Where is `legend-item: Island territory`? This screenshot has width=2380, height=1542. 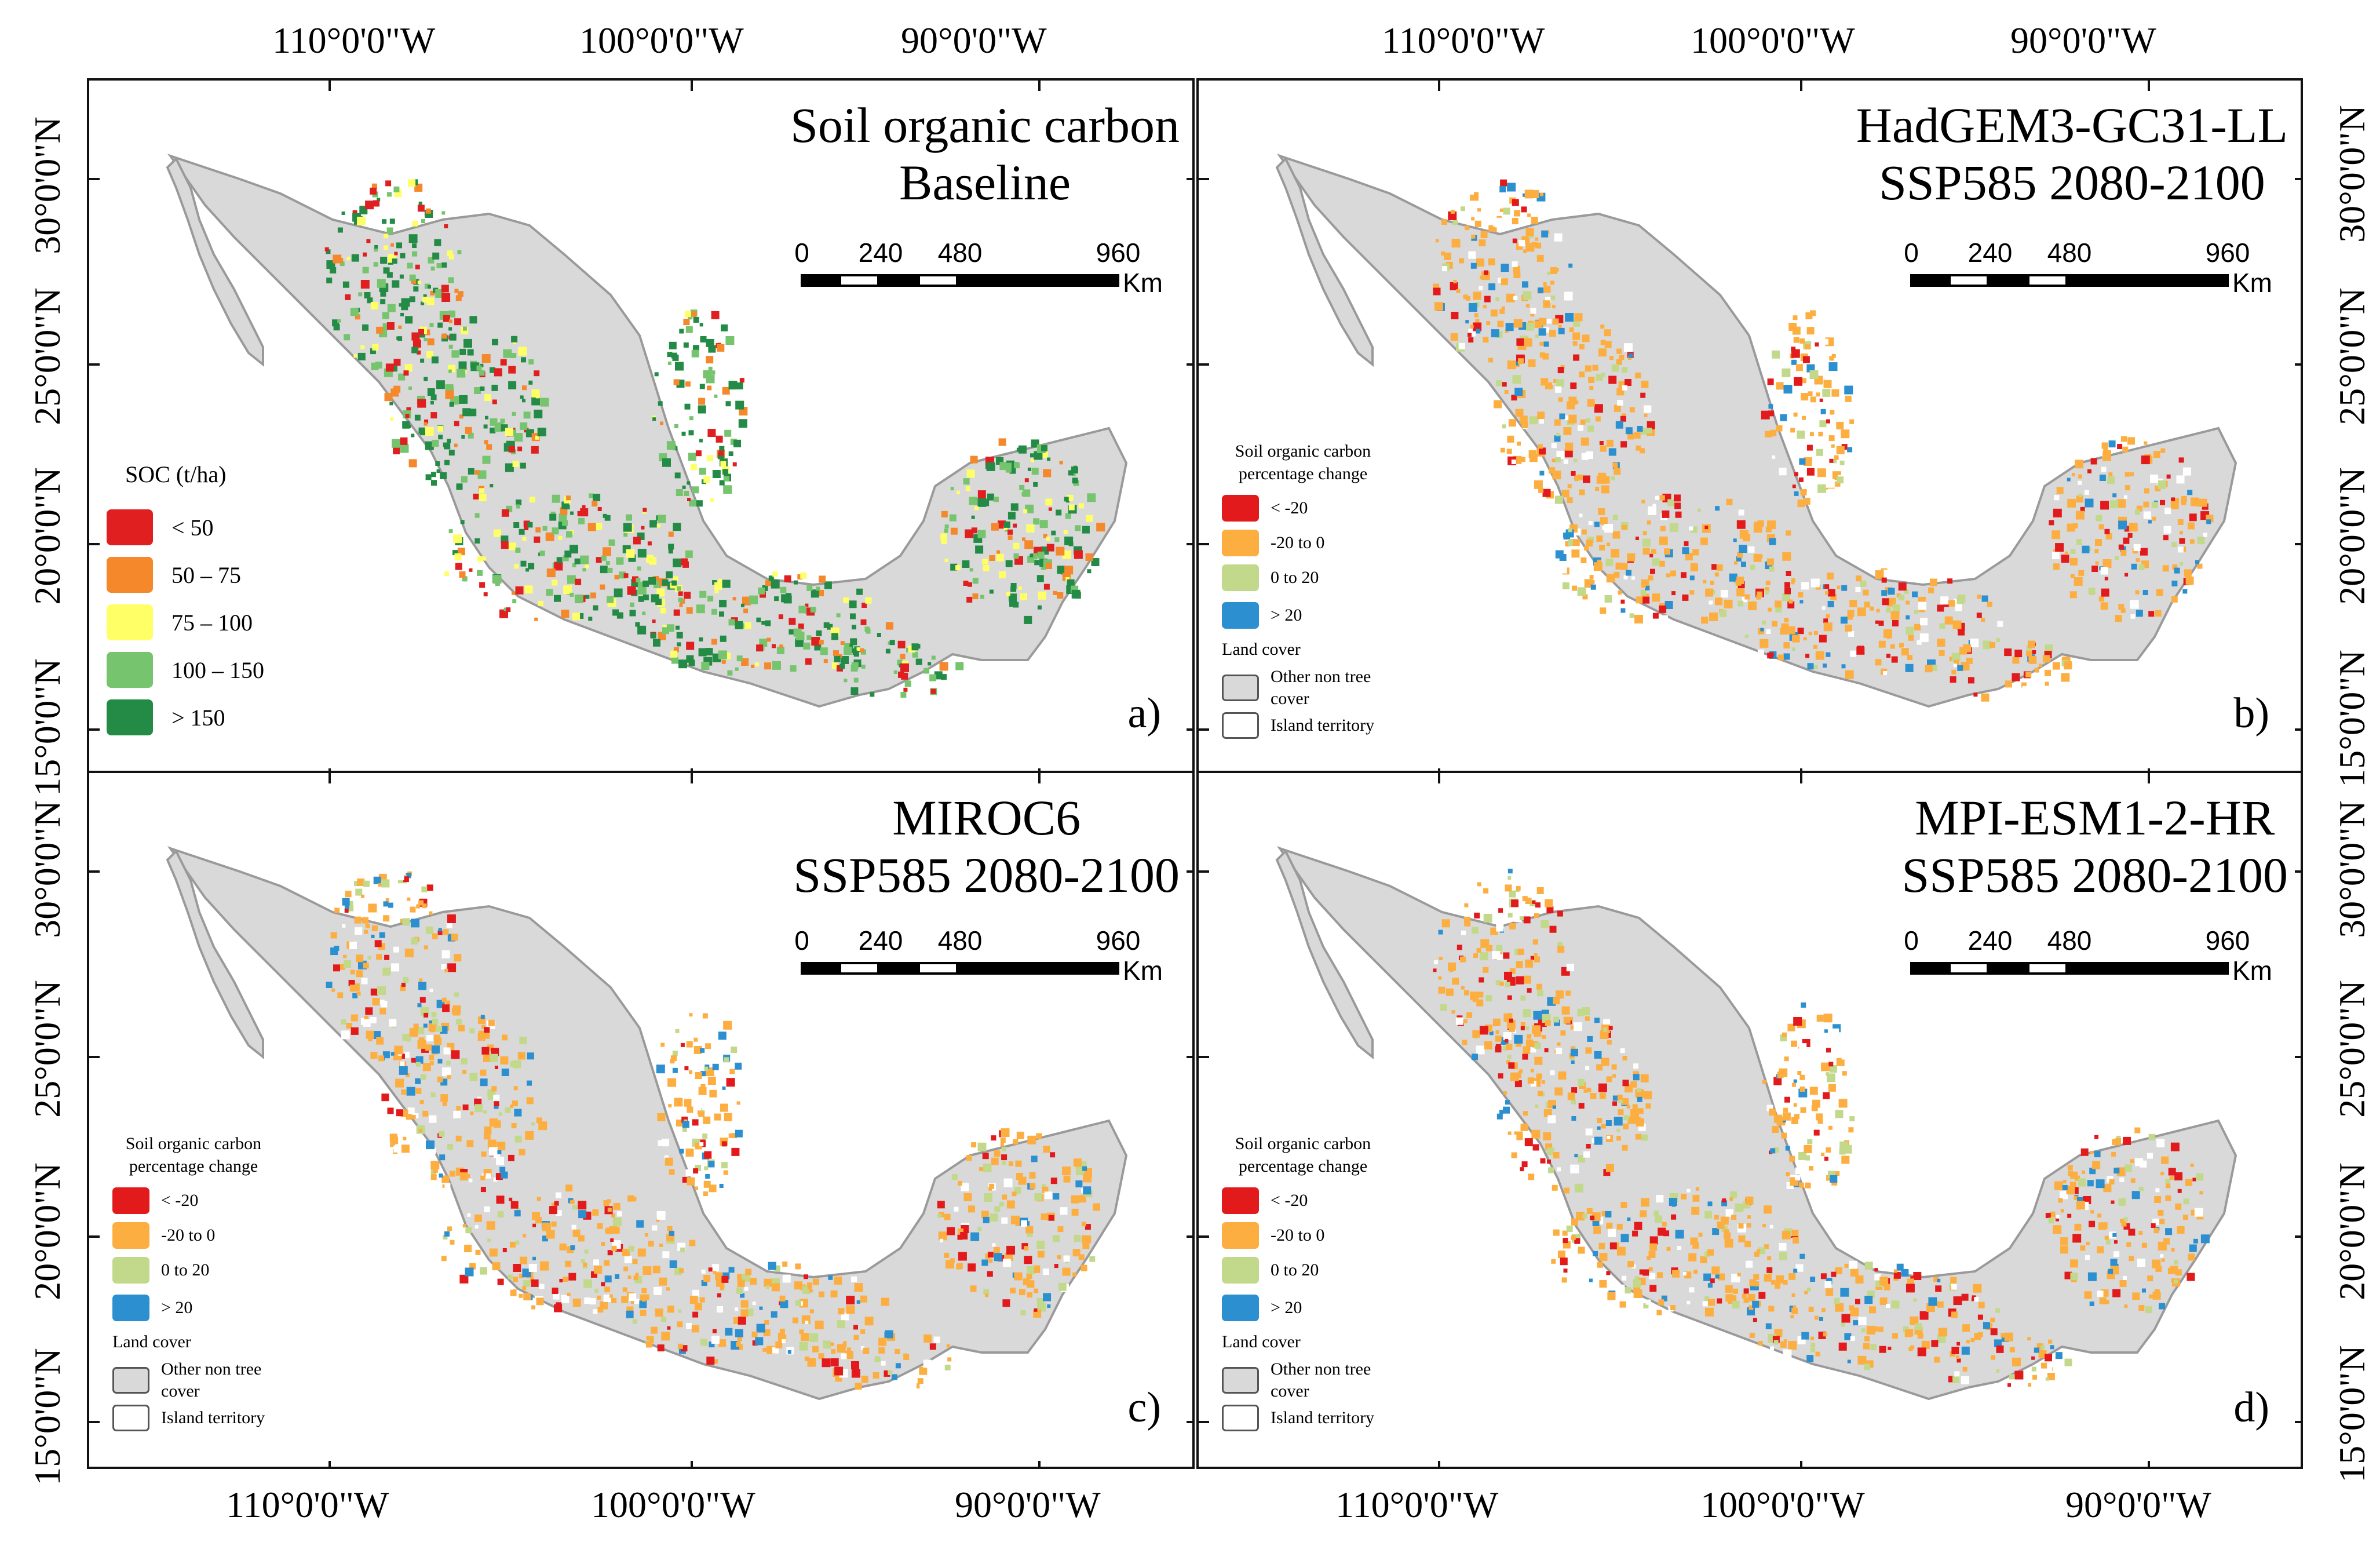 legend-item: Island territory is located at coordinates (1298, 725).